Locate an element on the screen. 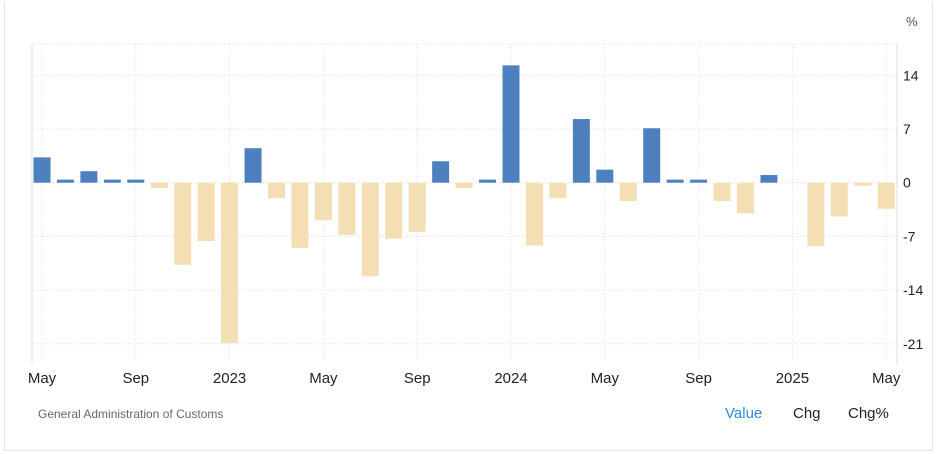 This screenshot has width=936, height=454. y-tick-label: 0 is located at coordinates (907, 183).